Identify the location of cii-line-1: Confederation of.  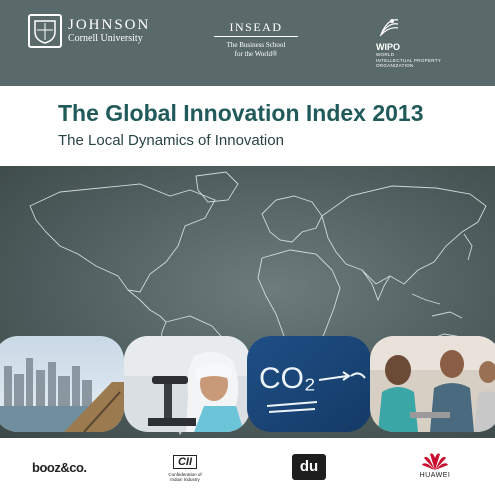
(185, 474).